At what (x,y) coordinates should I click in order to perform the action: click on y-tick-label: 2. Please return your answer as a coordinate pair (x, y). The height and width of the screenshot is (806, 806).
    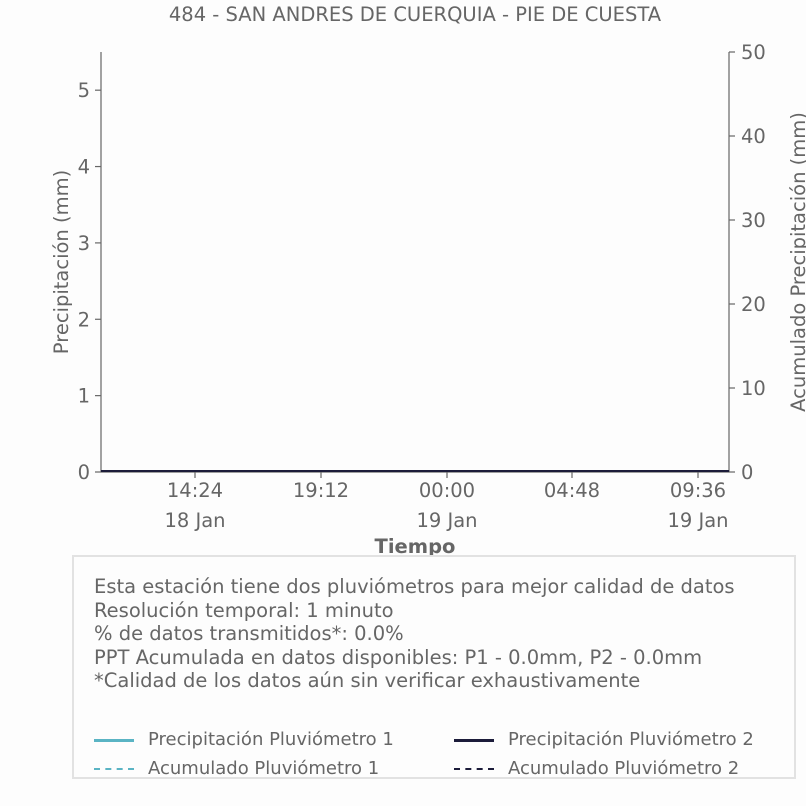
    Looking at the image, I should click on (84, 319).